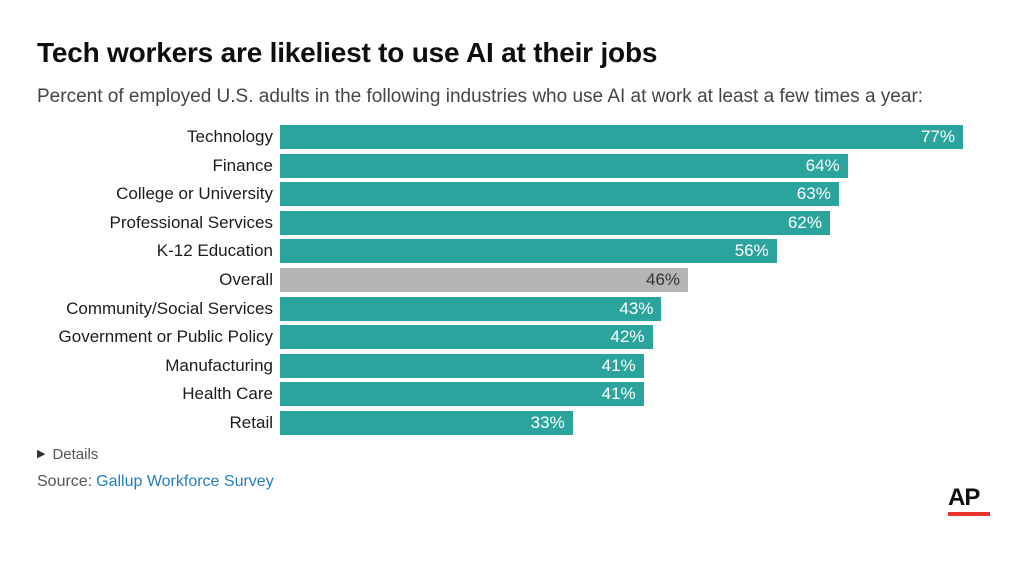  What do you see at coordinates (555, 222) in the screenshot?
I see `bar: 62%` at bounding box center [555, 222].